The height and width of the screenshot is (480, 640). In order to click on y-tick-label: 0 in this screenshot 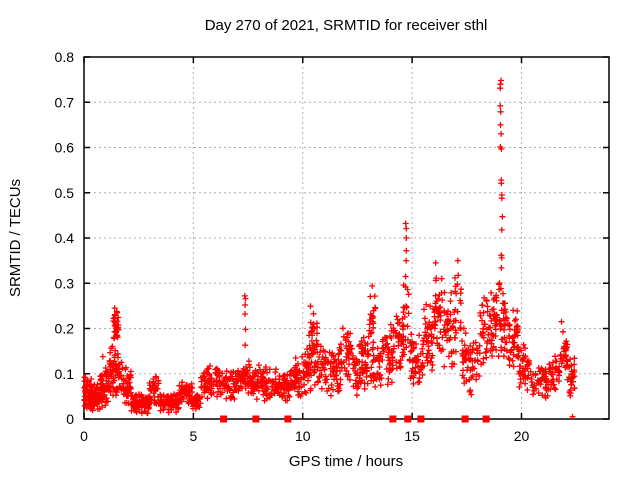, I will do `click(70, 419)`.